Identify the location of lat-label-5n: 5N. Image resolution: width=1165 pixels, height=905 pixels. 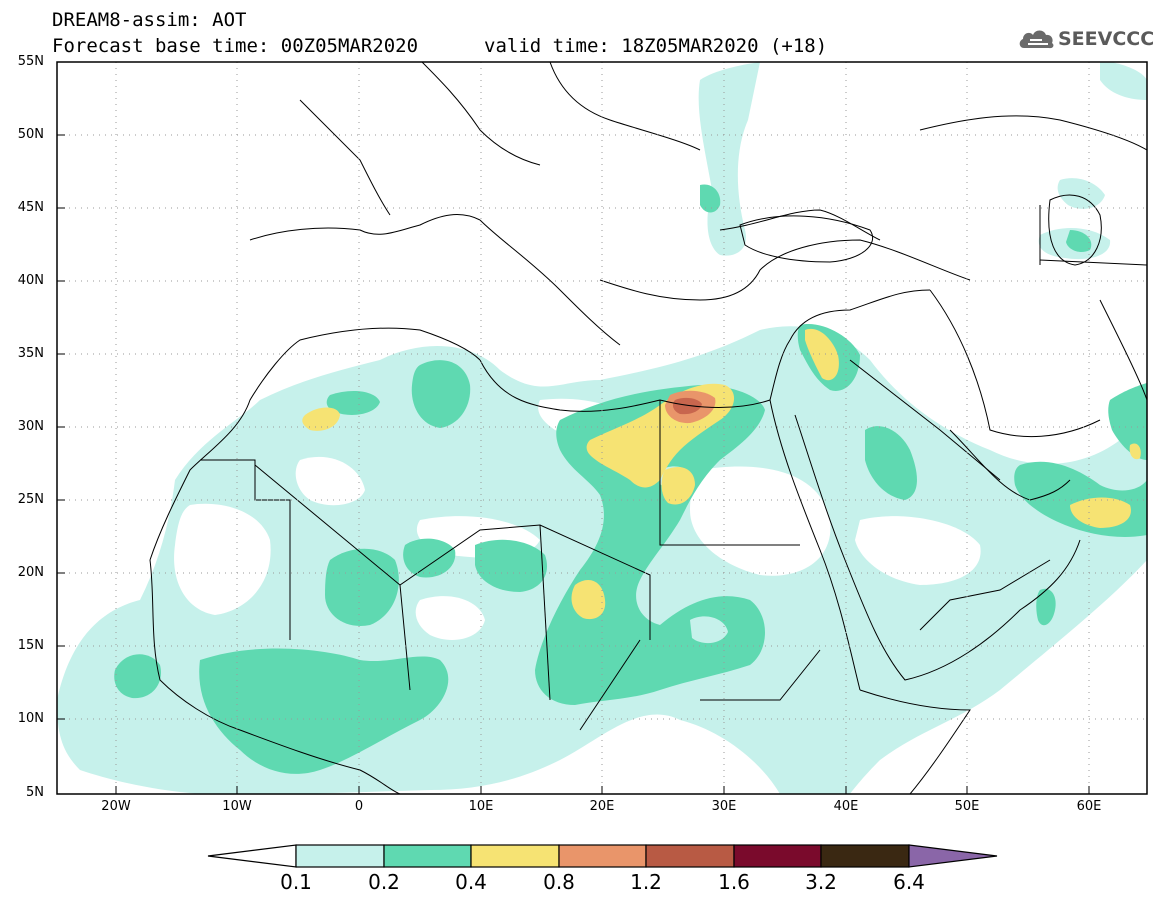
(35, 792).